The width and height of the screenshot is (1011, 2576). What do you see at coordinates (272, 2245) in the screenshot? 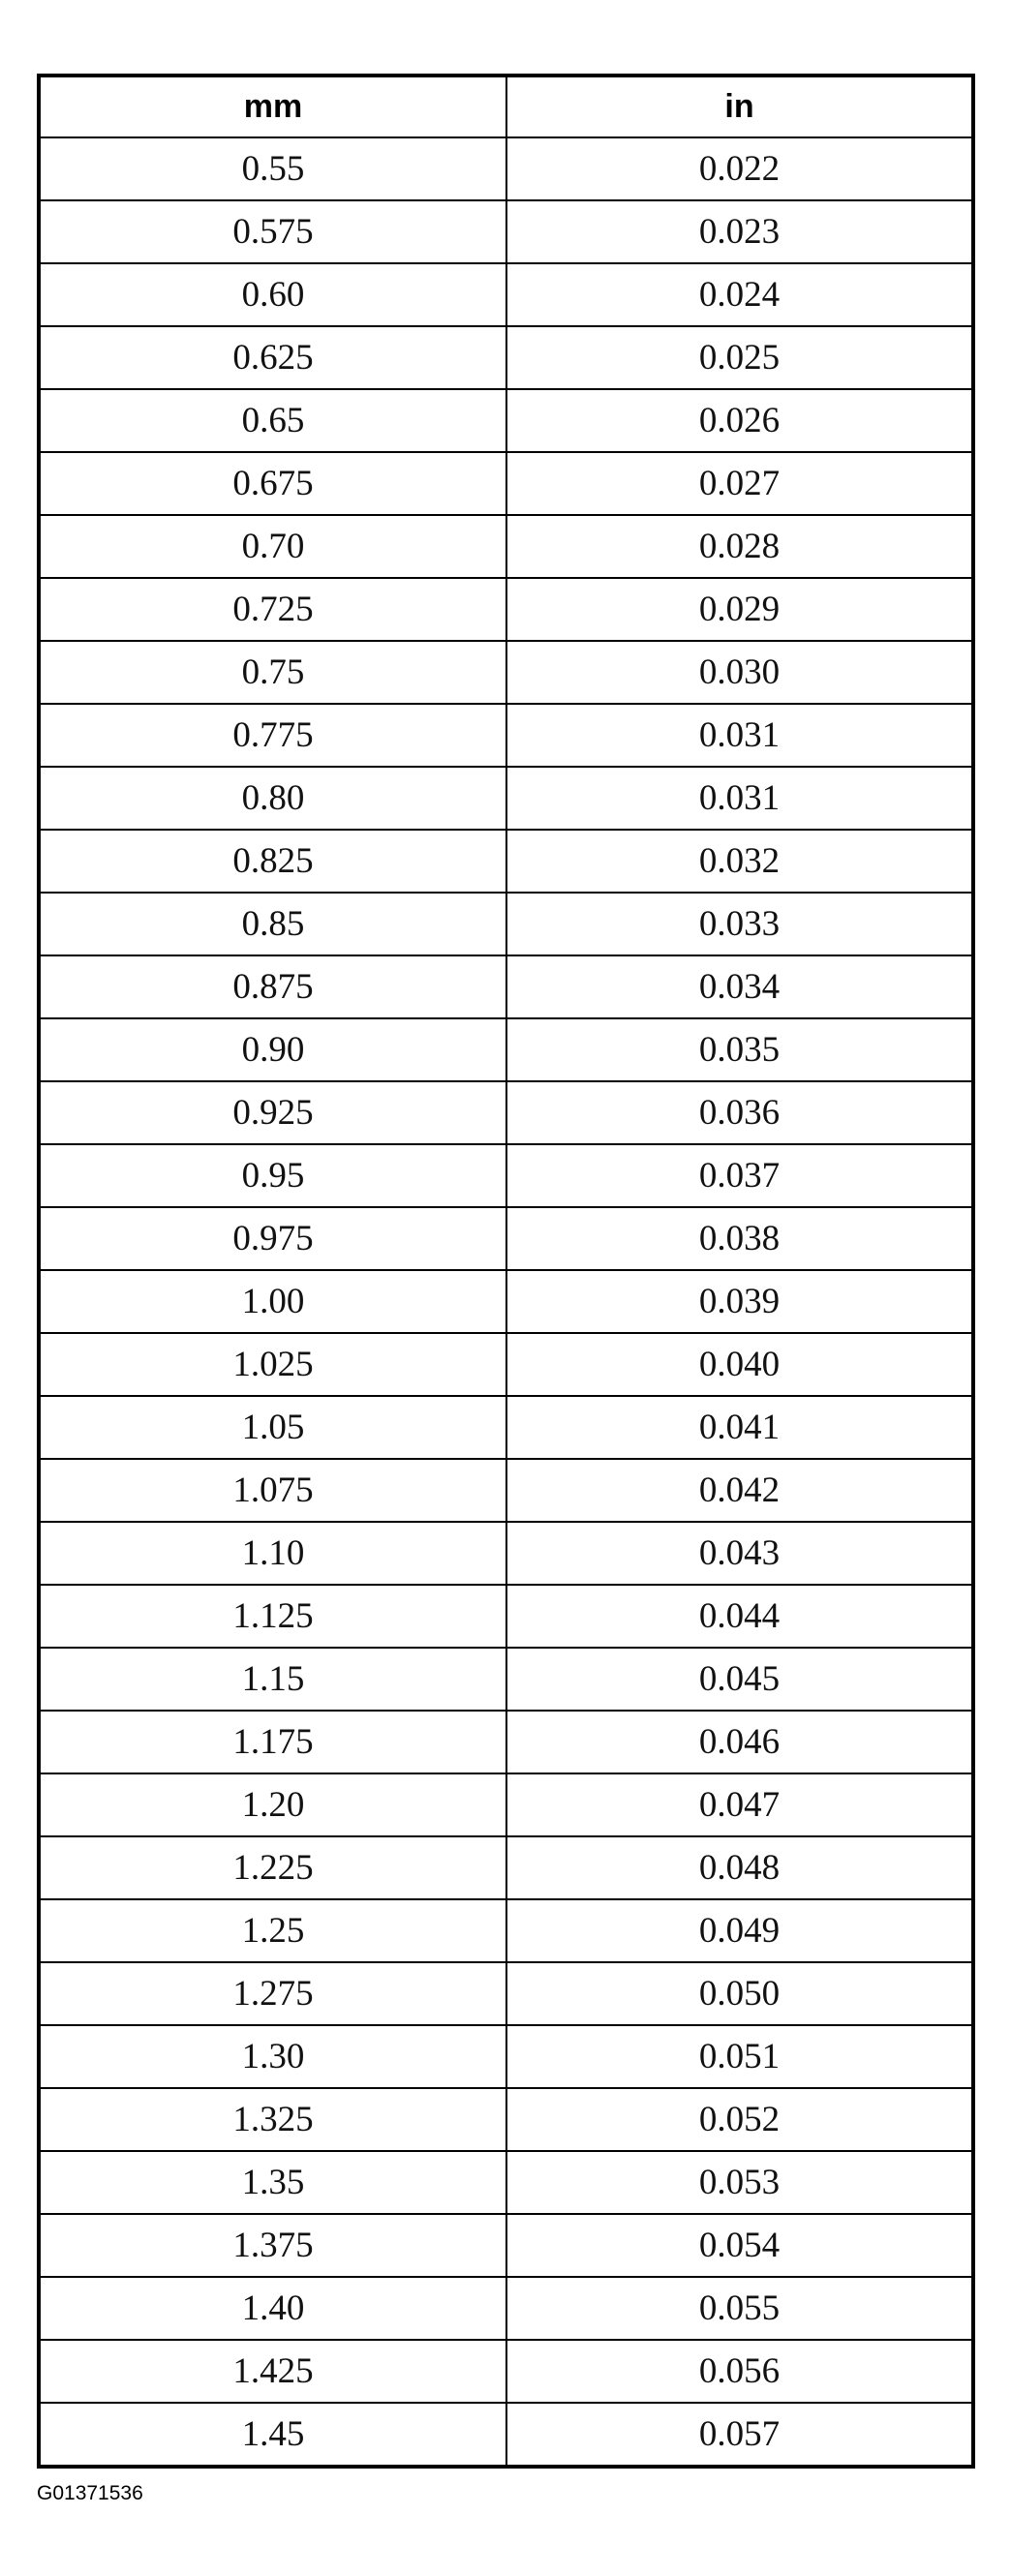
I see `cell-mm: 1.375` at bounding box center [272, 2245].